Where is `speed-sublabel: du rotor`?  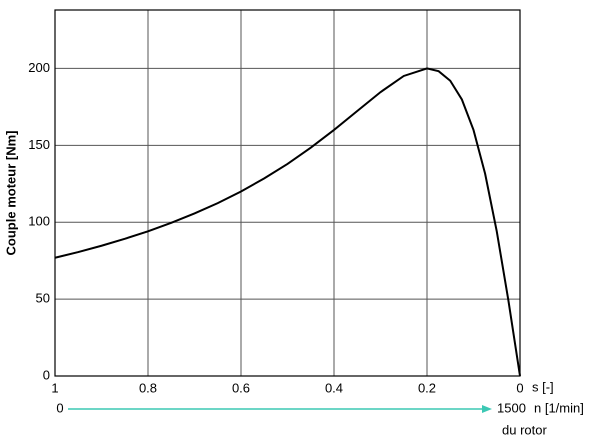 speed-sublabel: du rotor is located at coordinates (524, 429).